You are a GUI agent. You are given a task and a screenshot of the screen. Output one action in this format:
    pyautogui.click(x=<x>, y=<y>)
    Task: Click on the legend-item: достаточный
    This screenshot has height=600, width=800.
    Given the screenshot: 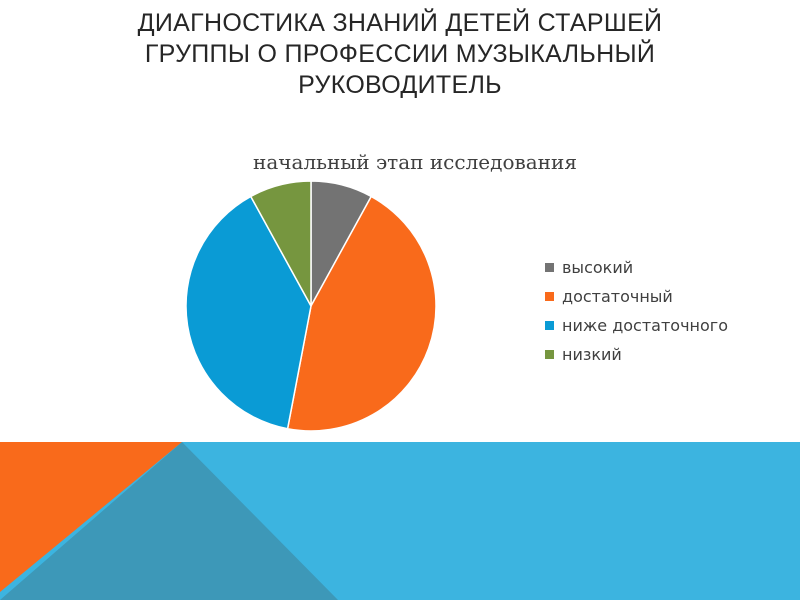 What is the action you would take?
    pyautogui.click(x=636, y=296)
    